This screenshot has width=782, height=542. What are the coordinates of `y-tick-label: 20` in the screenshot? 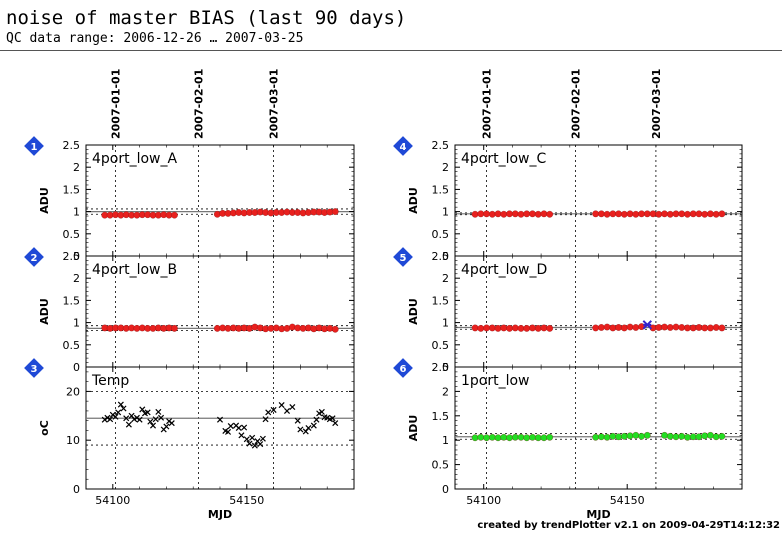 It's located at (73, 391).